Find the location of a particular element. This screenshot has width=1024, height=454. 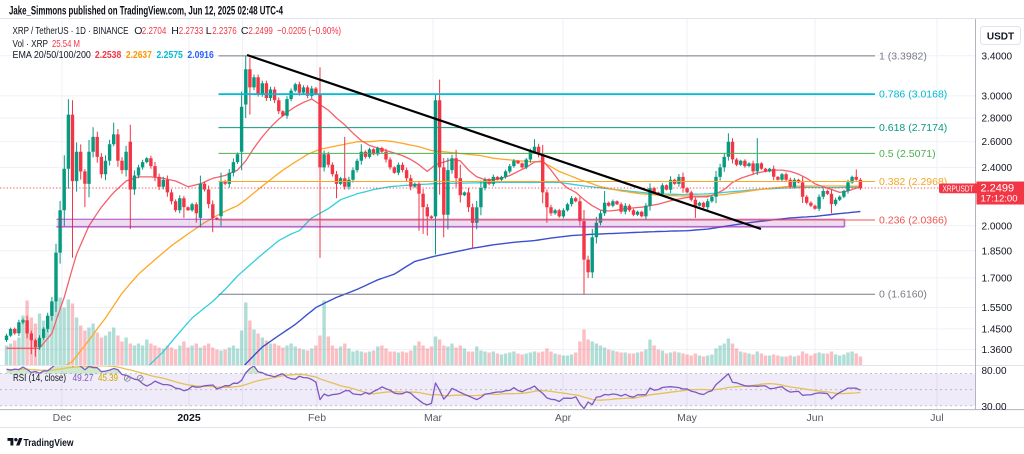

svg-text: 2.8000 is located at coordinates (997, 119).